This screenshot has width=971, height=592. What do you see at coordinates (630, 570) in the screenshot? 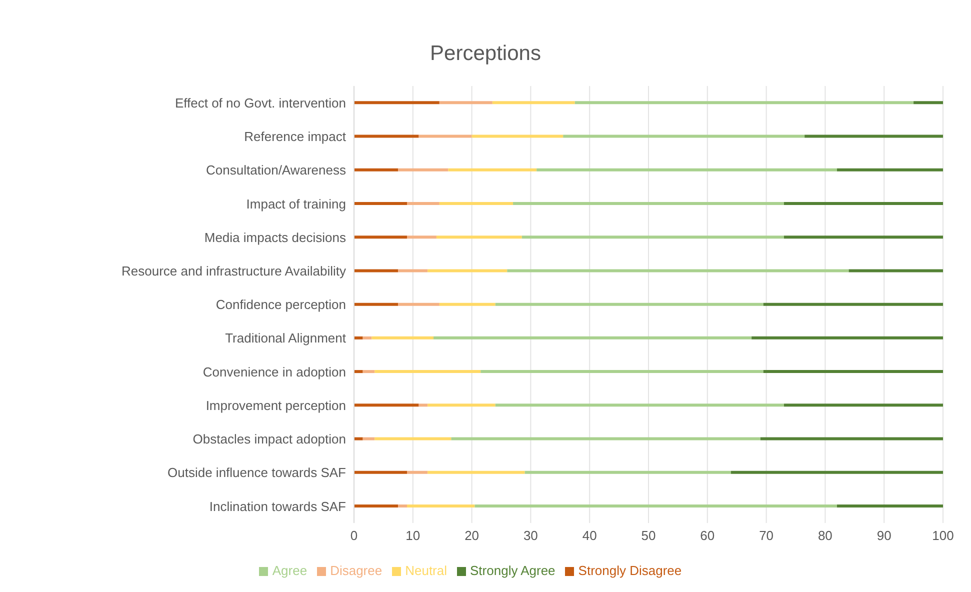
I see `legend-label: Strongly Disagree` at bounding box center [630, 570].